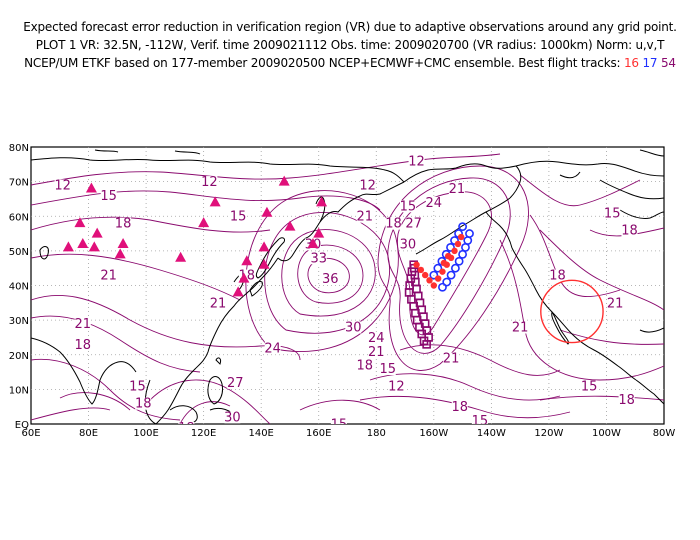 The height and width of the screenshot is (540, 700). What do you see at coordinates (260, 433) in the screenshot?
I see `lon-tick-label: 140E` at bounding box center [260, 433].